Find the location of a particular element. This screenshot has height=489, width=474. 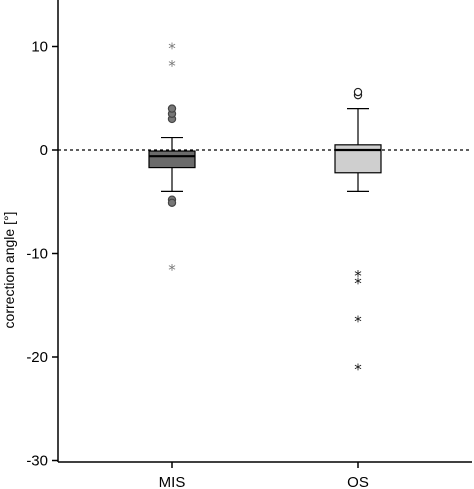

x-tick-label: OS is located at coordinates (358, 481).